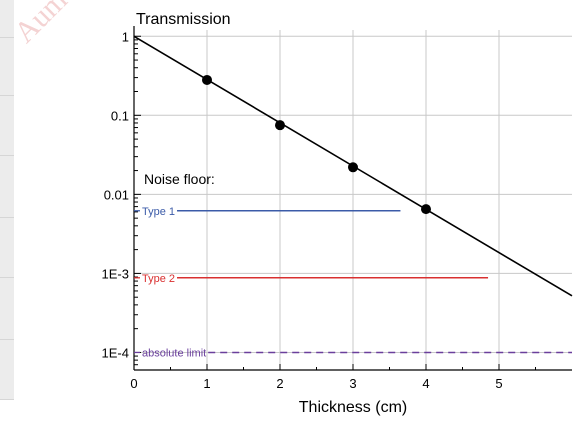  What do you see at coordinates (352, 383) in the screenshot?
I see `x-tick-label: 3` at bounding box center [352, 383].